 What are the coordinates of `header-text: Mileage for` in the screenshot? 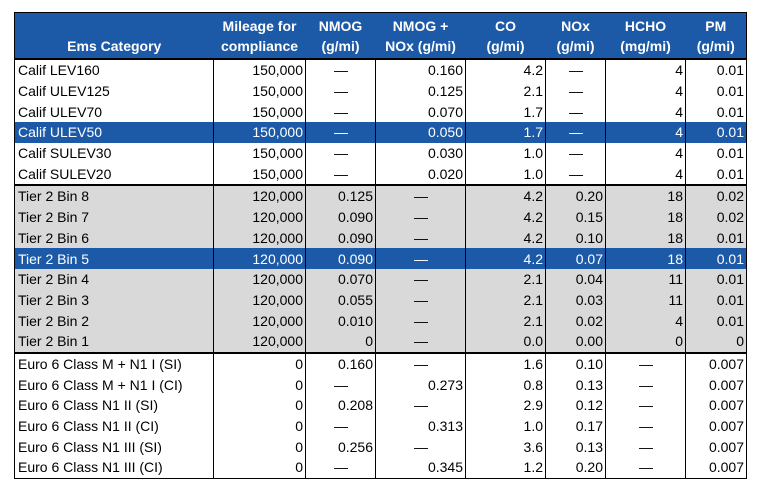 It's located at (259, 26).